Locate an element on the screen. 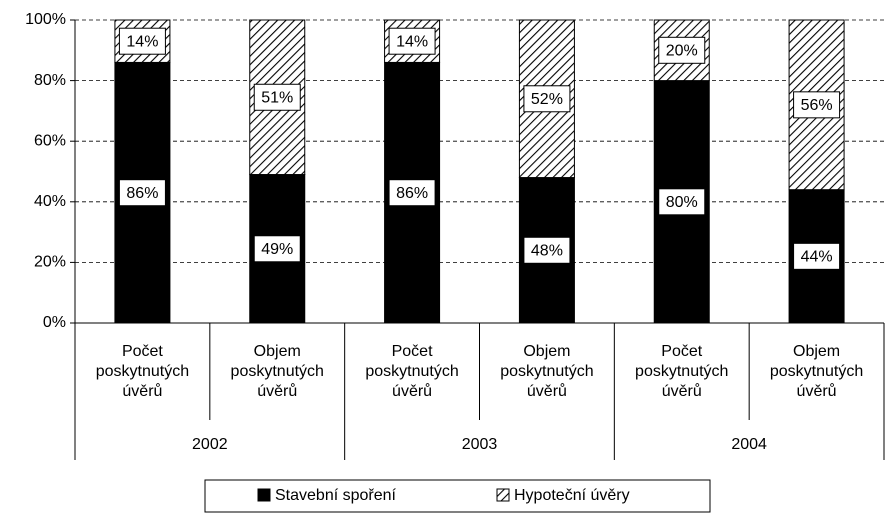 The width and height of the screenshot is (886, 514). data-label: 52% is located at coordinates (547, 99).